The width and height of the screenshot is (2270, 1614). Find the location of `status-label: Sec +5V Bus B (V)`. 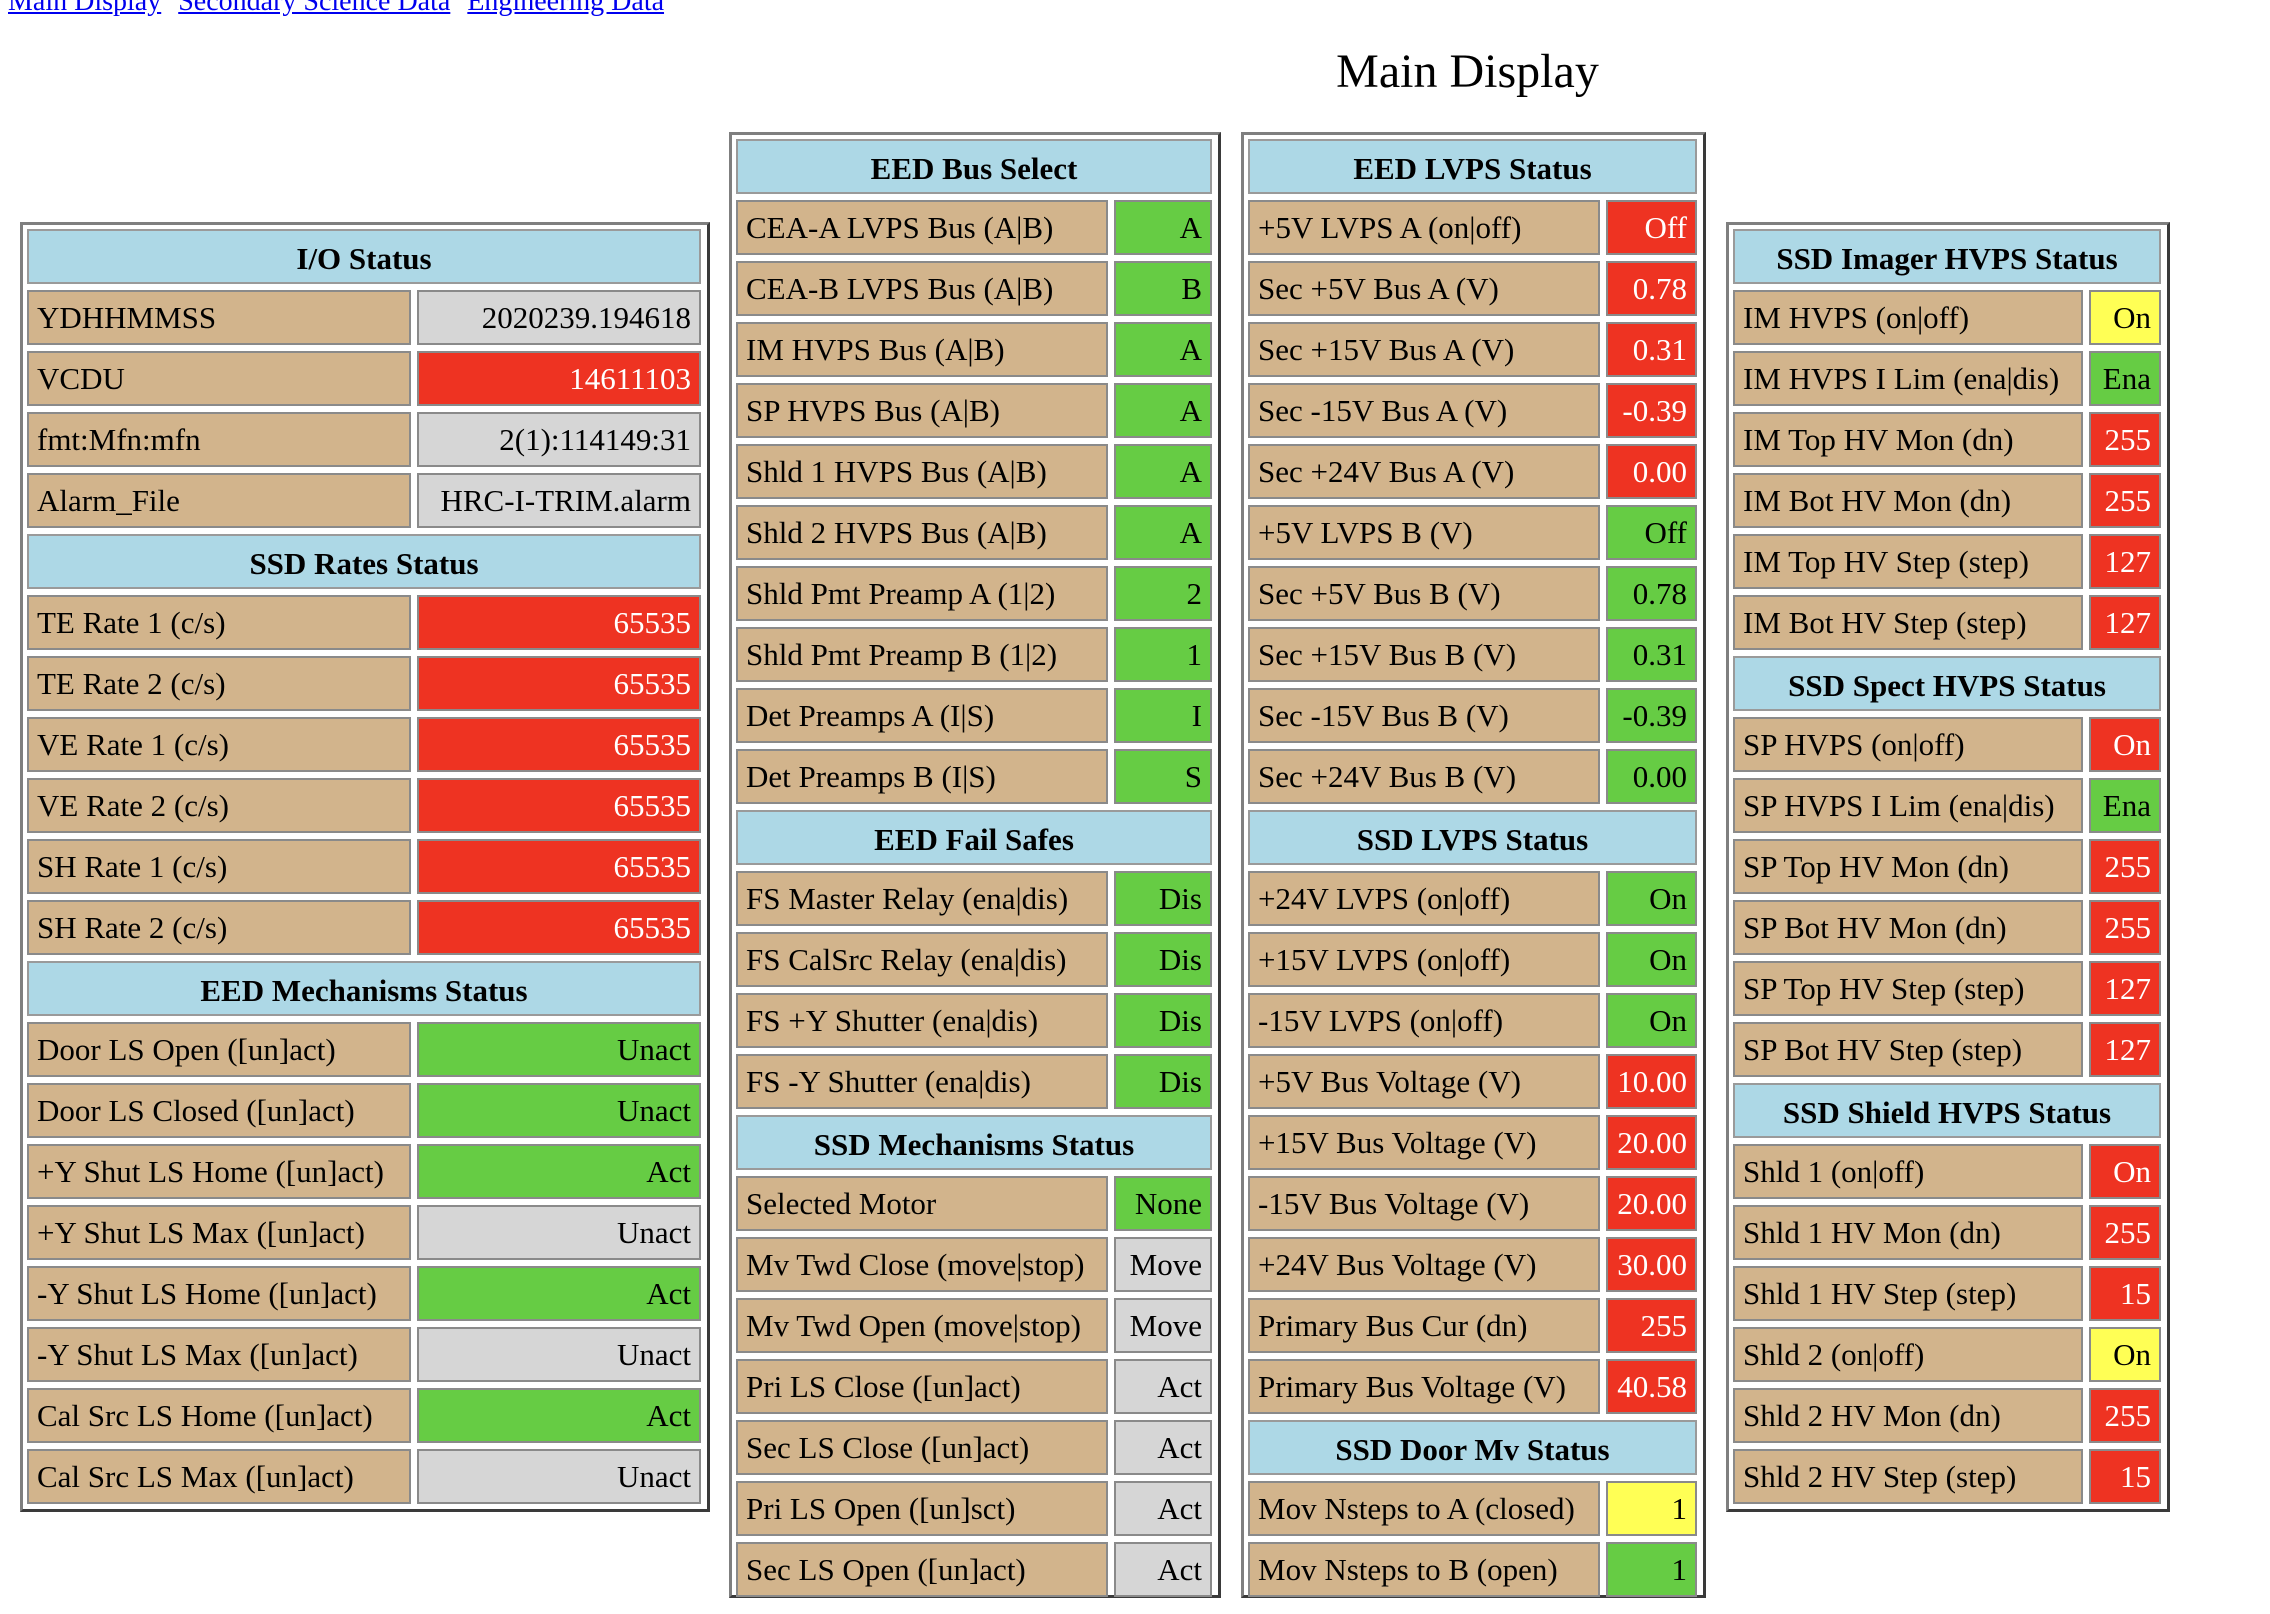

status-label: Sec +5V Bus B (V) is located at coordinates (1424, 593).